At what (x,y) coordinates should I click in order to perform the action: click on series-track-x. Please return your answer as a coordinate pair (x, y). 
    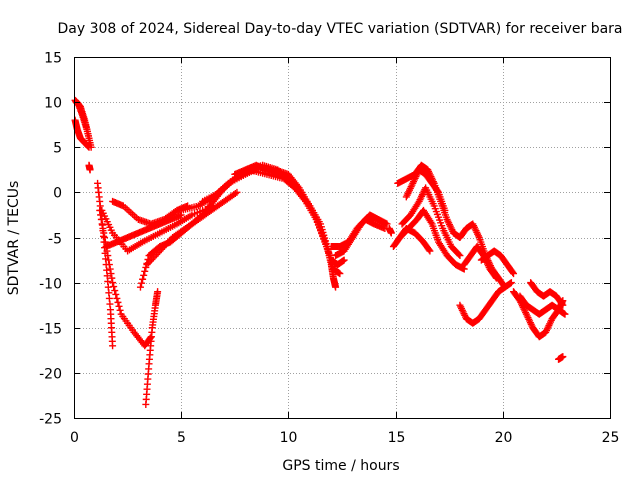
    Looking at the image, I should click on (411, 239).